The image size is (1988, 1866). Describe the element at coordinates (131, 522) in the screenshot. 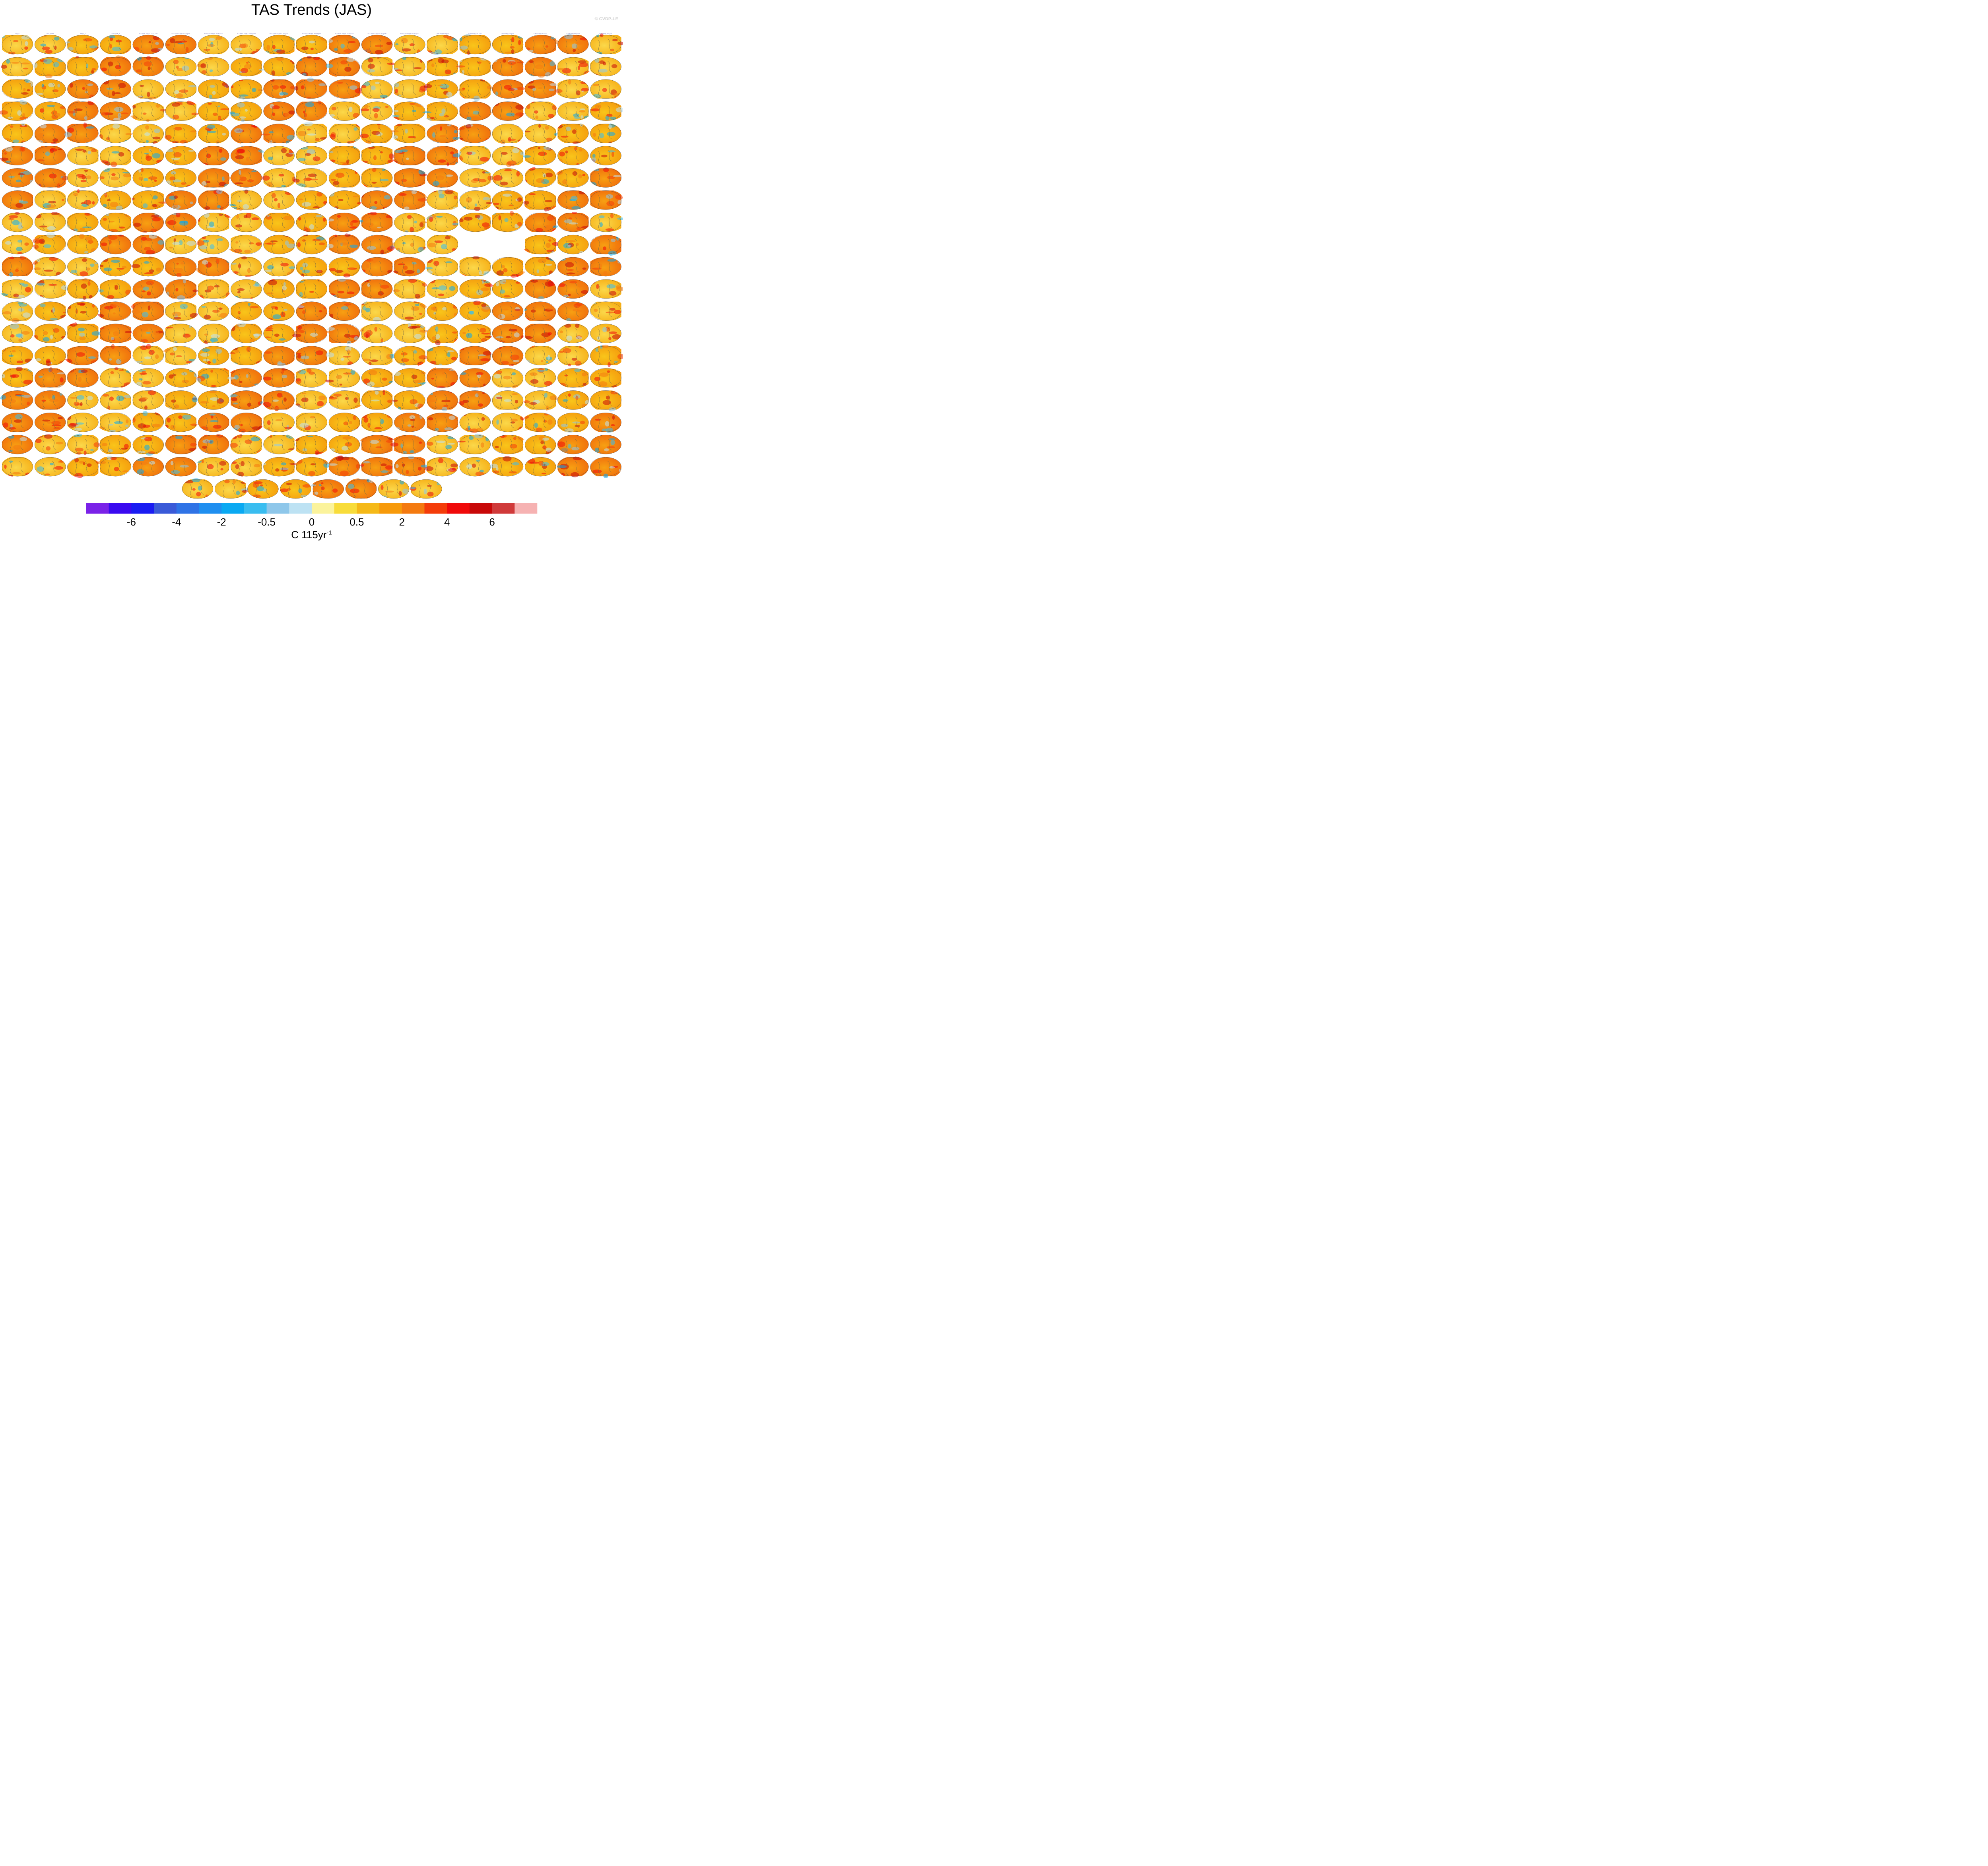

I see `colorbar-tick-label: -6` at that location.